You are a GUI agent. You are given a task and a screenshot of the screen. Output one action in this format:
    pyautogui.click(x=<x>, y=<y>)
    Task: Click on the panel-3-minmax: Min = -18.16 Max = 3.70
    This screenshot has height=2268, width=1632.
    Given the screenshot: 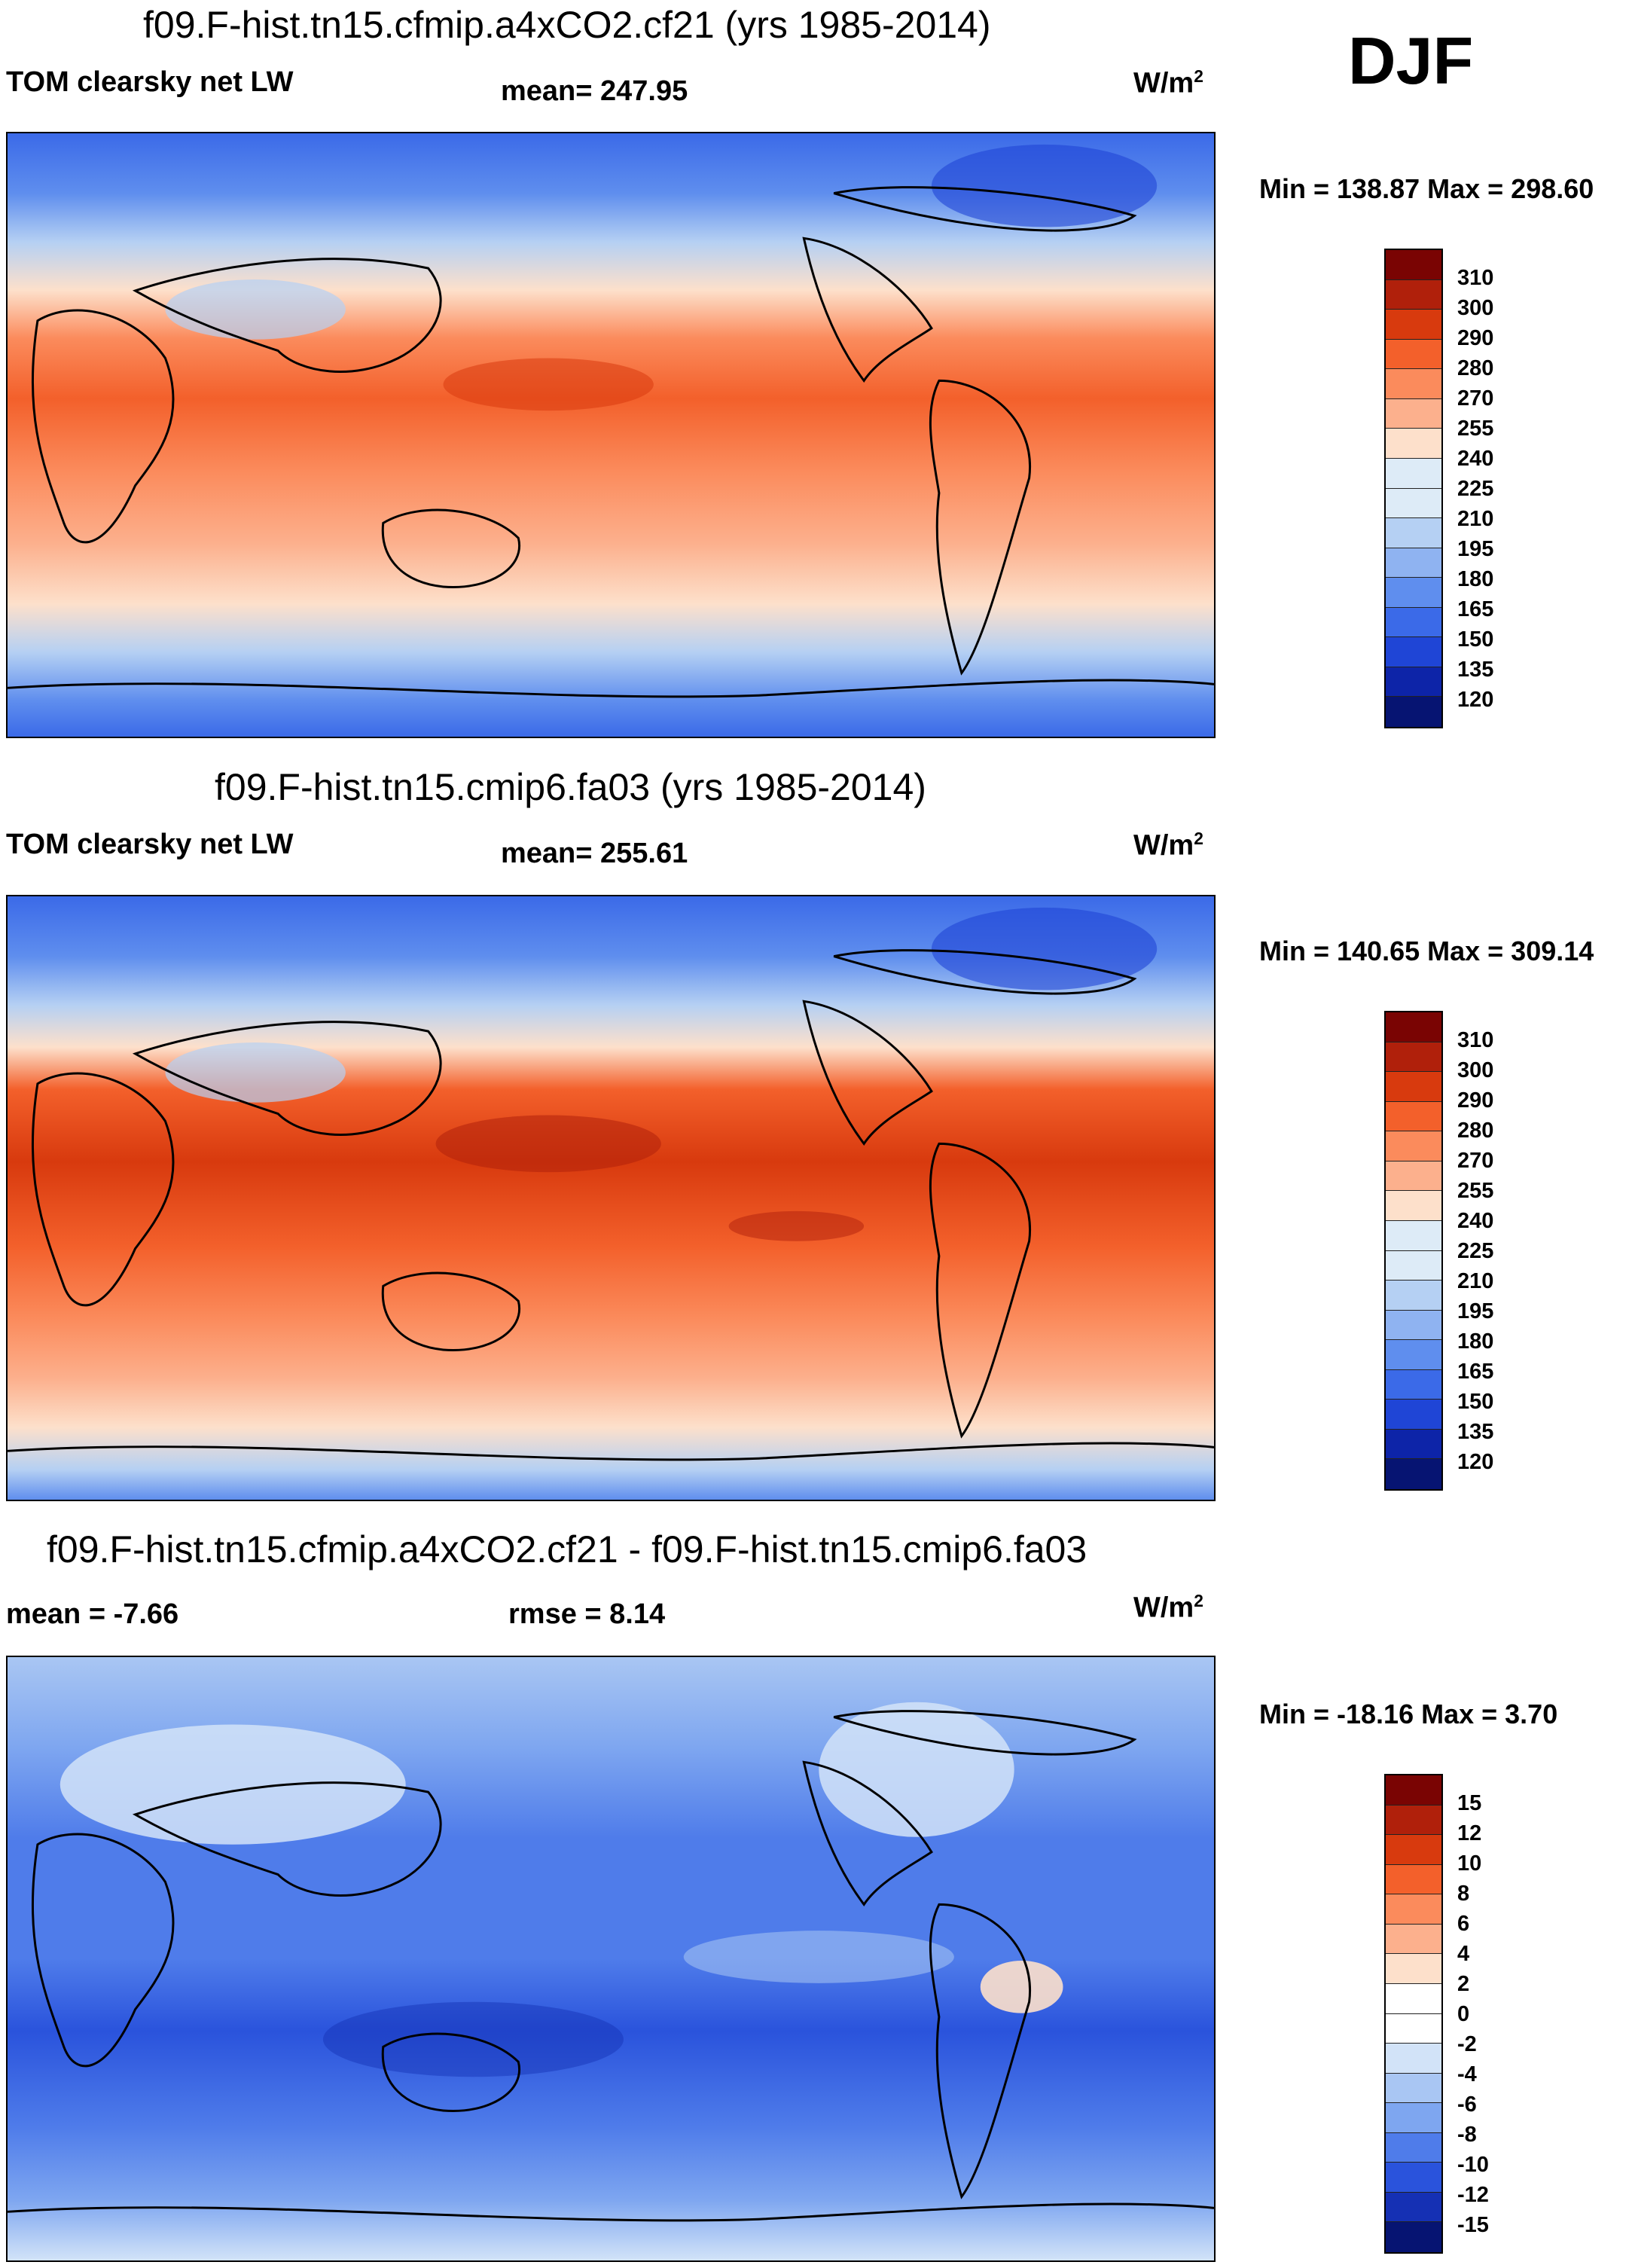 What is the action you would take?
    pyautogui.click(x=1408, y=1714)
    